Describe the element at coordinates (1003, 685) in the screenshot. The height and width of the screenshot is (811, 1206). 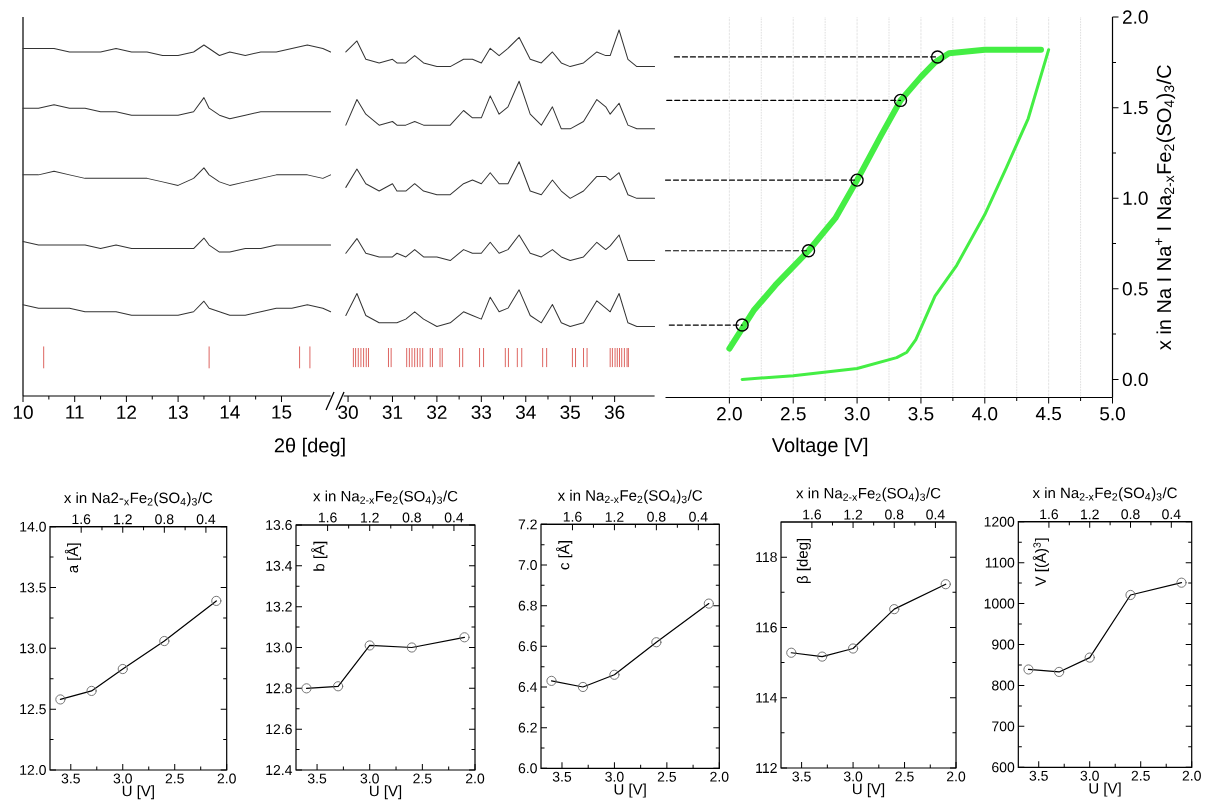
I see `y-tick-label: 800` at that location.